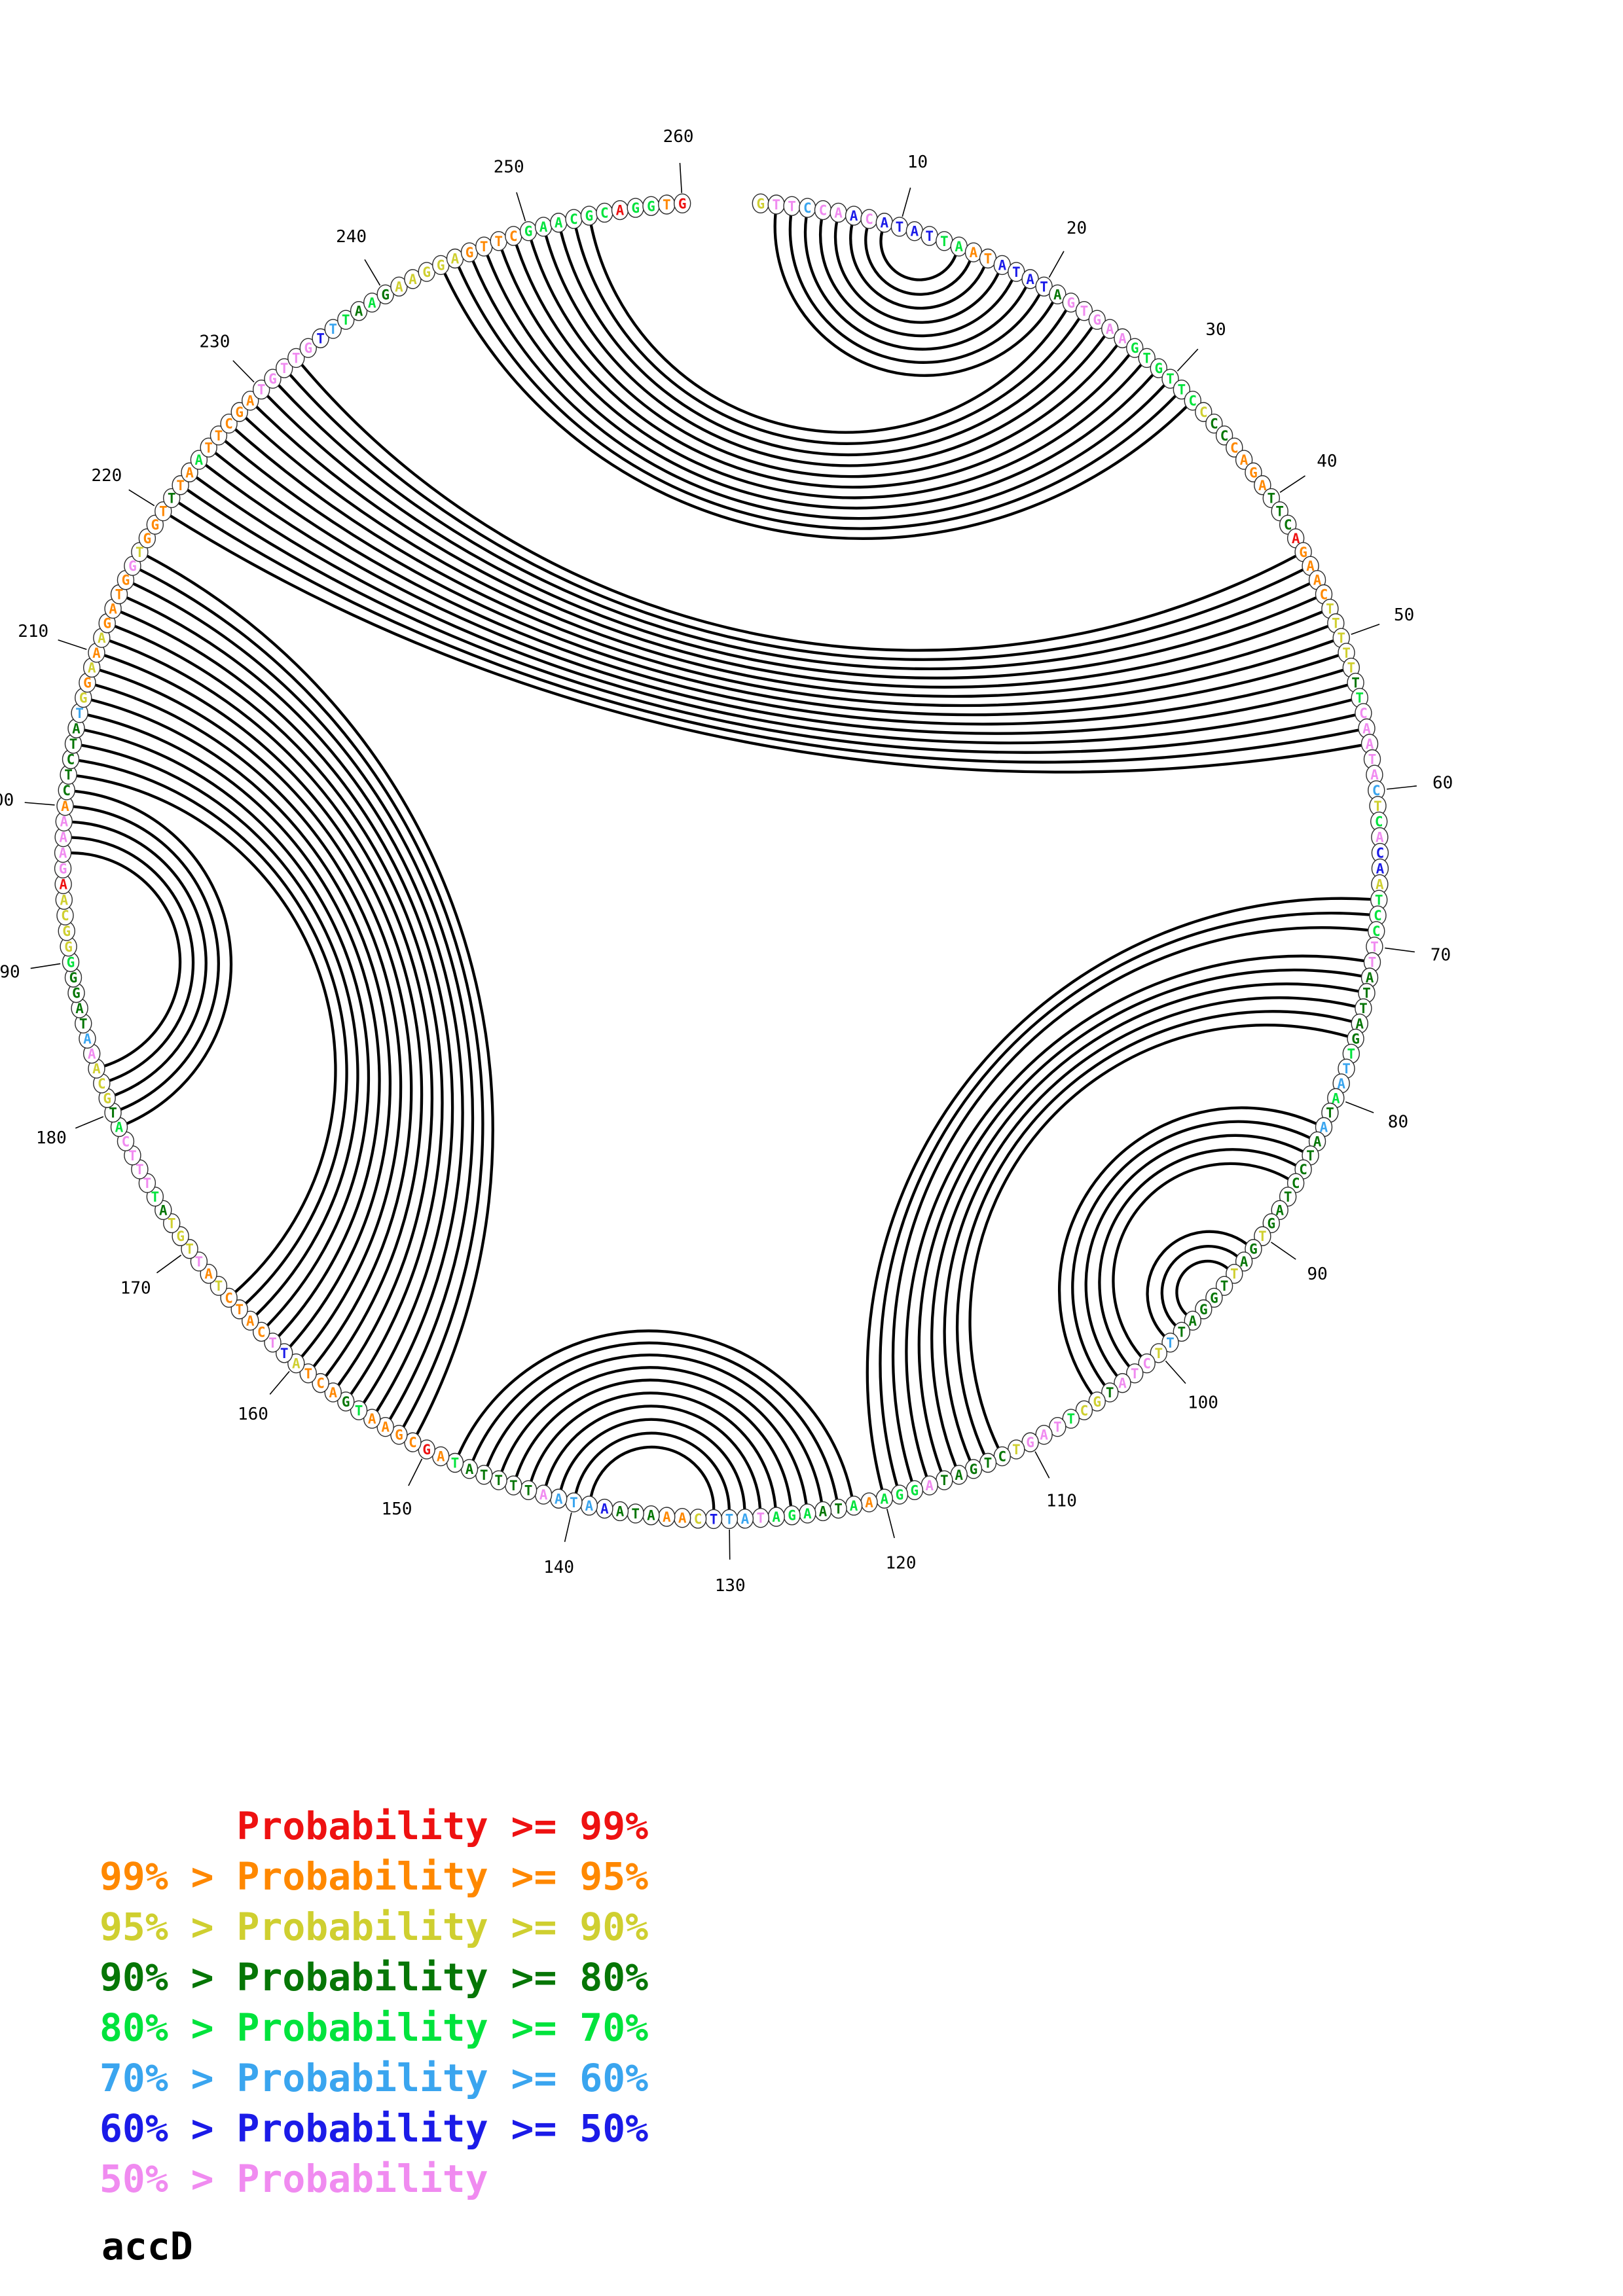  What do you see at coordinates (374, 1927) in the screenshot?
I see `legend-line-90: 95% > Probability >= 90%` at bounding box center [374, 1927].